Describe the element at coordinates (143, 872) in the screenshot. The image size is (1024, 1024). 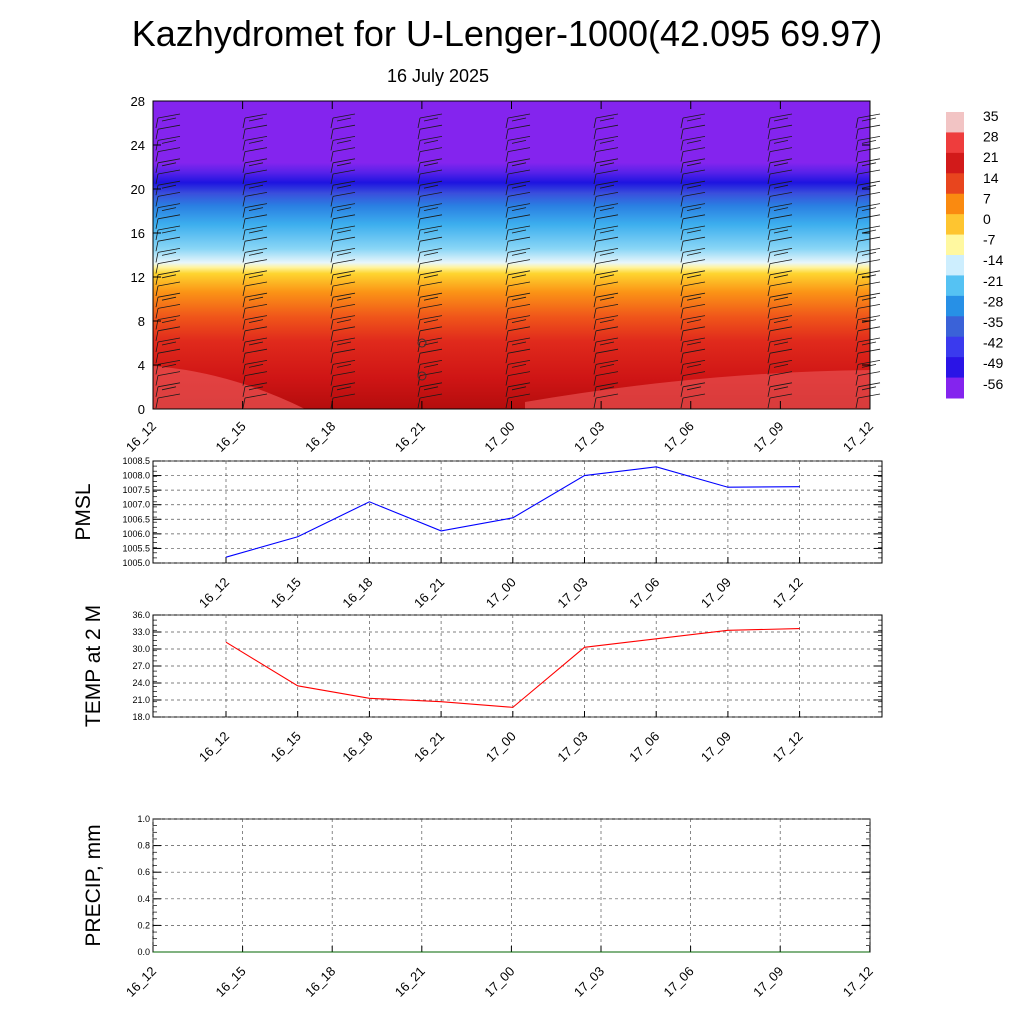
I see `y-tick-label: 0.6` at that location.